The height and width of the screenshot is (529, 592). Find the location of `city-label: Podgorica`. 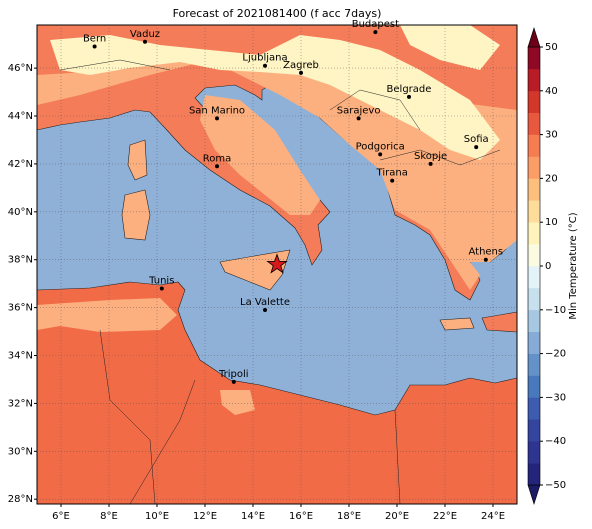

city-label: Podgorica is located at coordinates (380, 146).